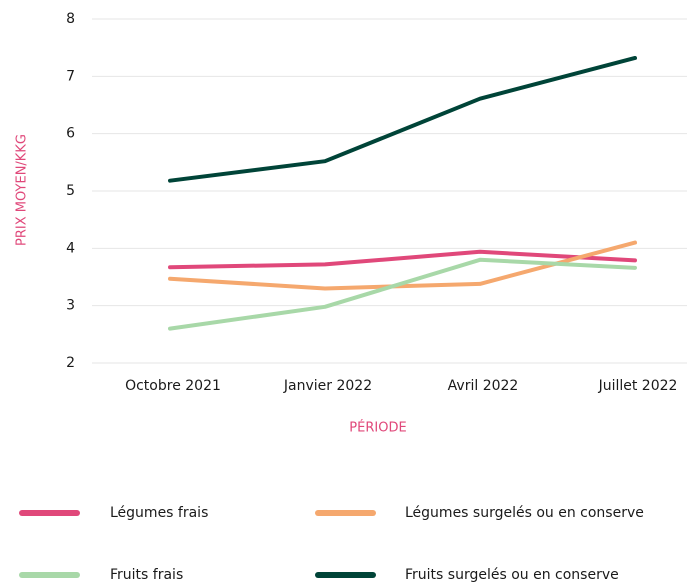  I want to click on y-tick-label: 6, so click(70, 134).